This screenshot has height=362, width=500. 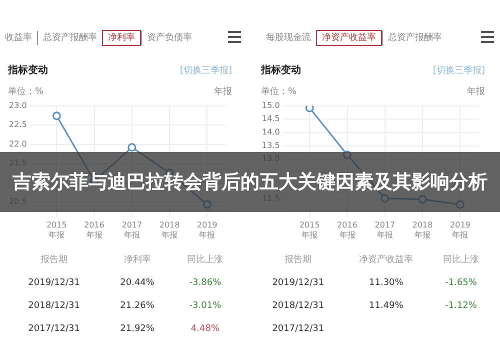 I want to click on y-tick-label: 14.0, so click(x=271, y=132).